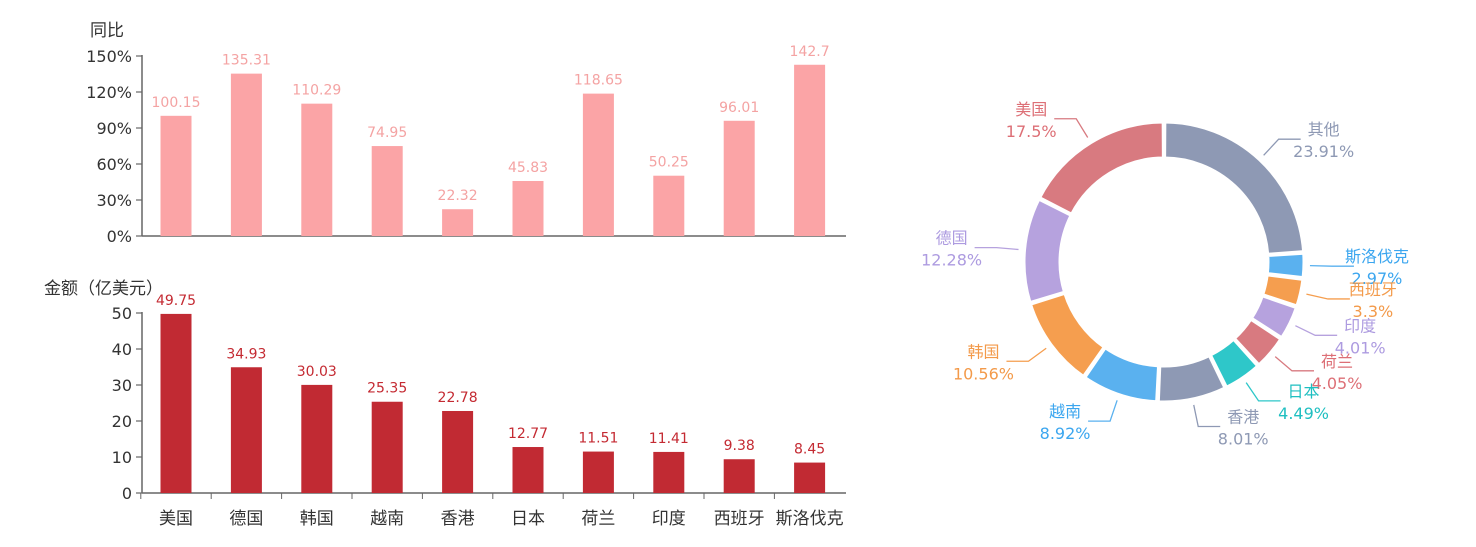 This screenshot has width=1476, height=547. What do you see at coordinates (951, 260) in the screenshot?
I see `donut-slice-percent: 12.28%` at bounding box center [951, 260].